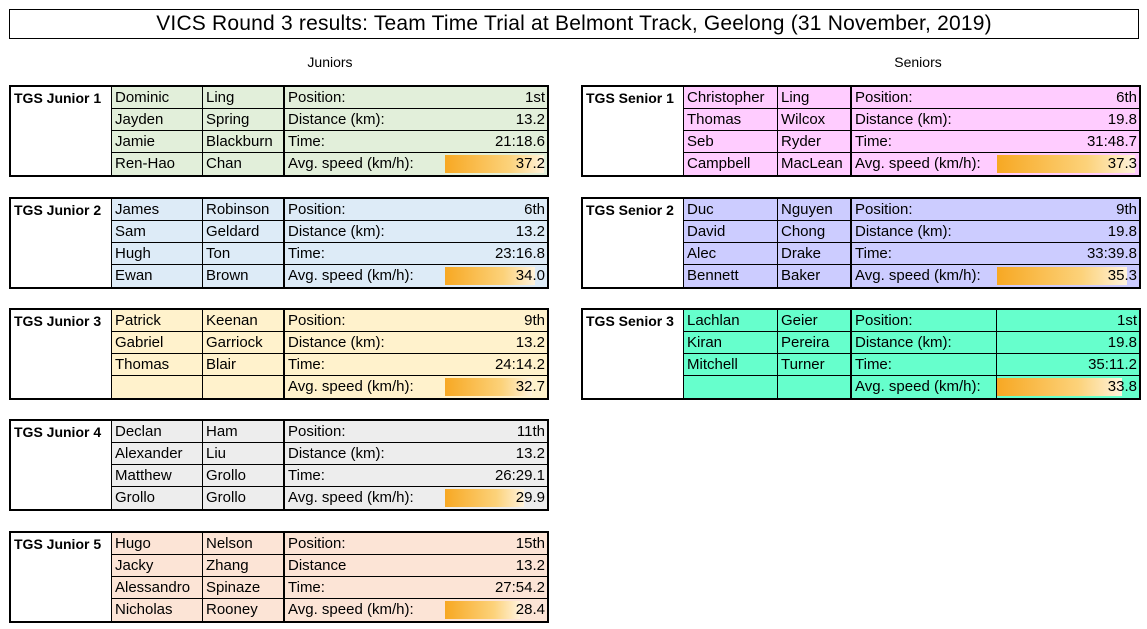 This screenshot has height=629, width=1147. Describe the element at coordinates (633, 354) in the screenshot. I see `team-name: TGS Senior 3` at that location.